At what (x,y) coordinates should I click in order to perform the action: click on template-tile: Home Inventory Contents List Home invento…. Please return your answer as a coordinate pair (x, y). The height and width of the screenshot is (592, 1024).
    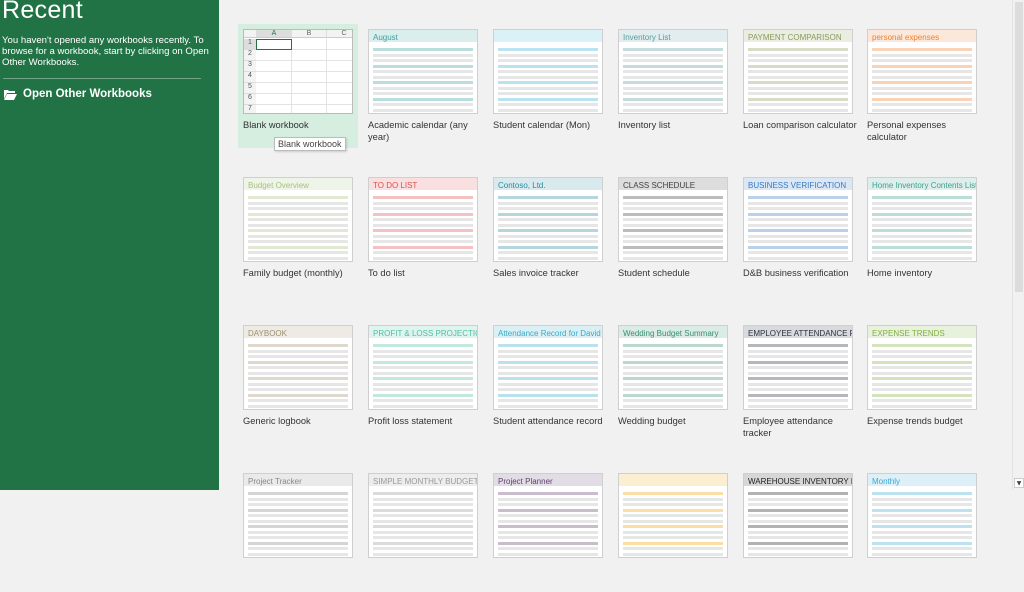
    Looking at the image, I should click on (922, 234).